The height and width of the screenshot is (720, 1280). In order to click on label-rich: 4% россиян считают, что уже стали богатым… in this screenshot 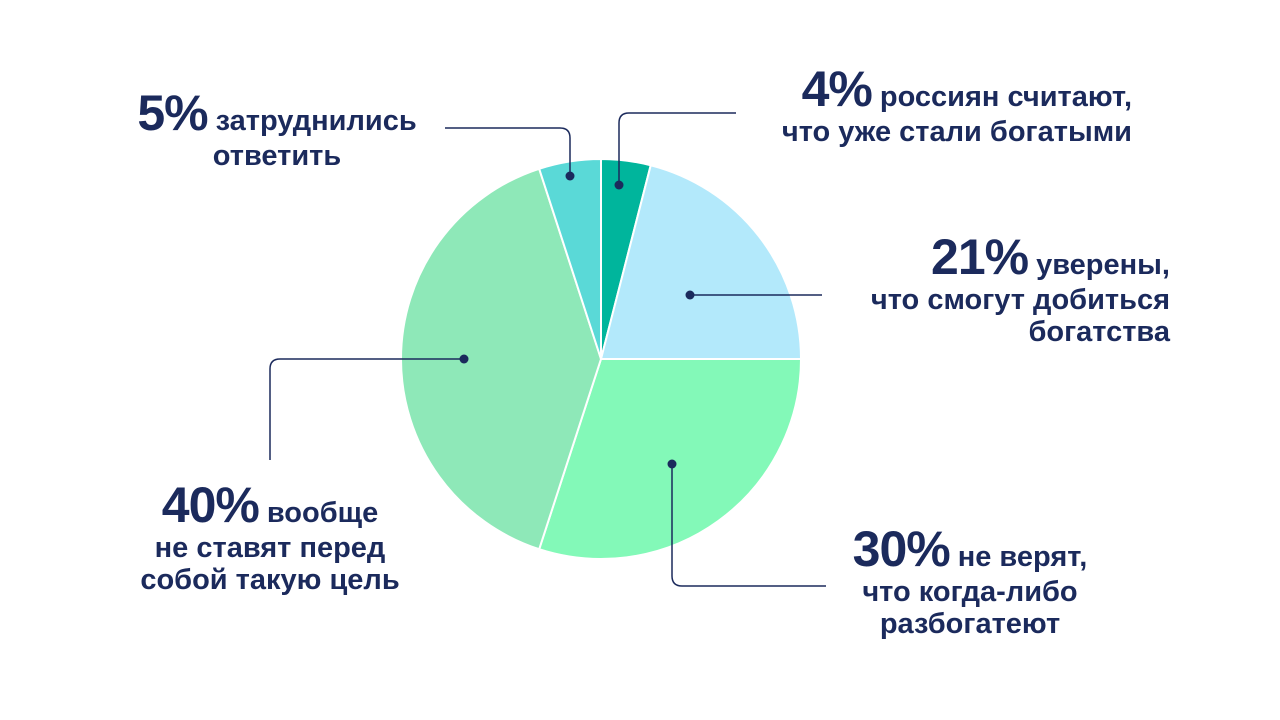, I will do `click(916, 105)`.